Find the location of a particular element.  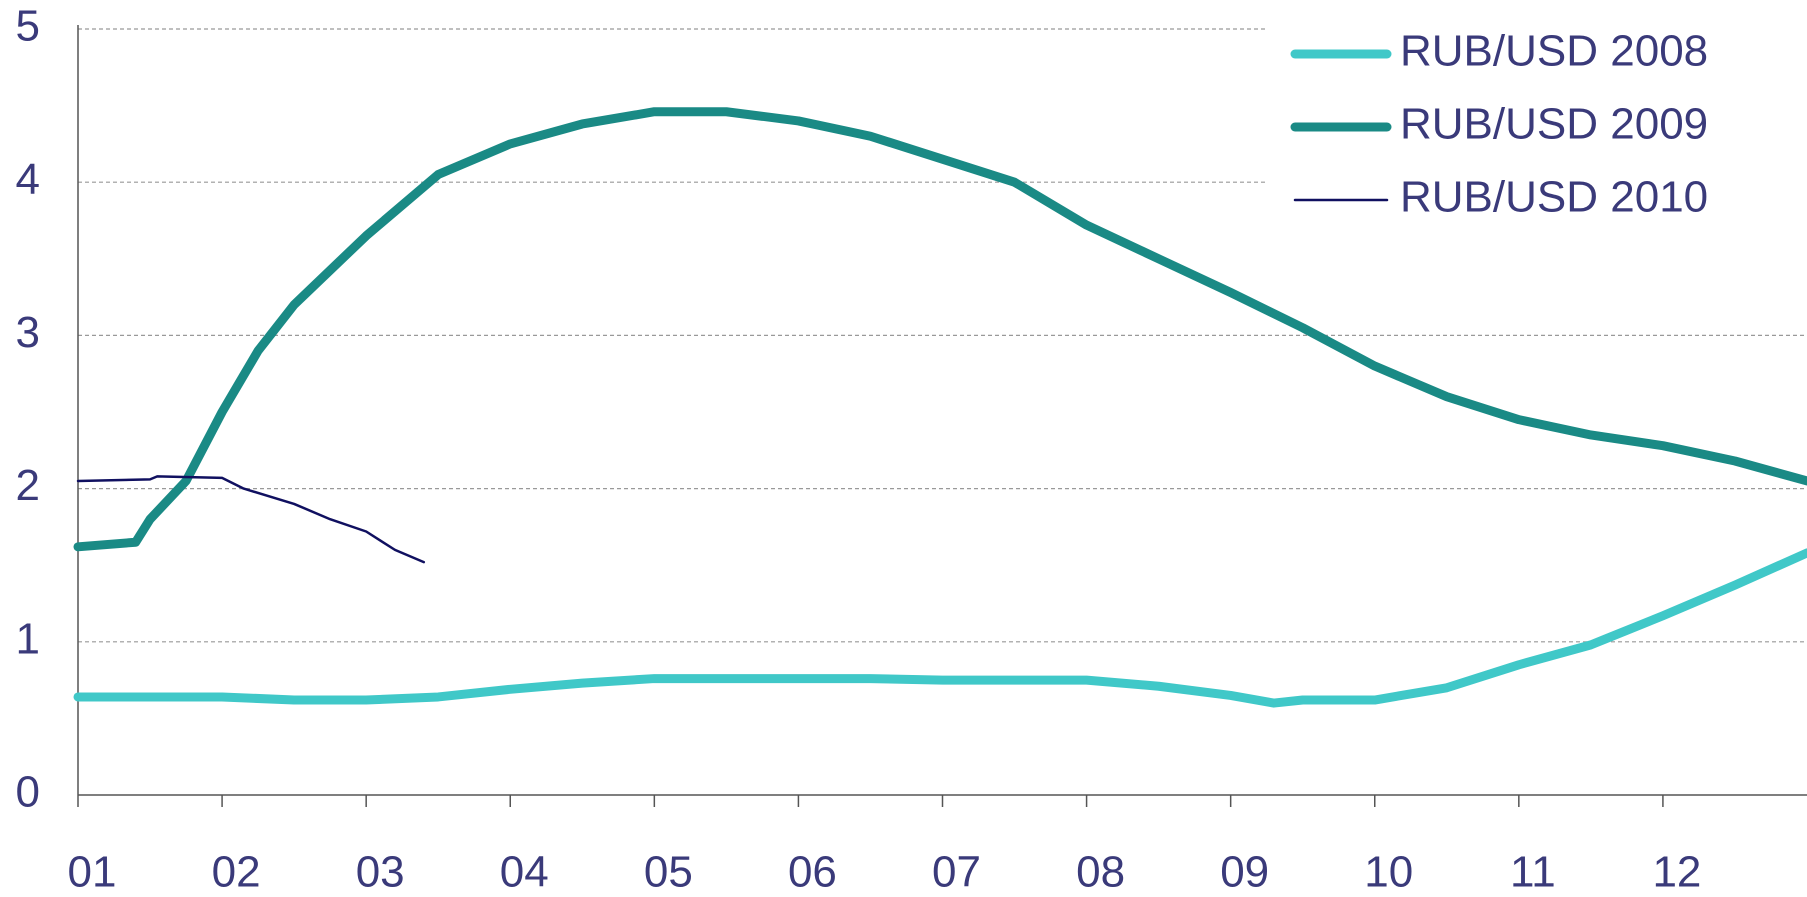

y-tick-label: 5 is located at coordinates (28, 26).